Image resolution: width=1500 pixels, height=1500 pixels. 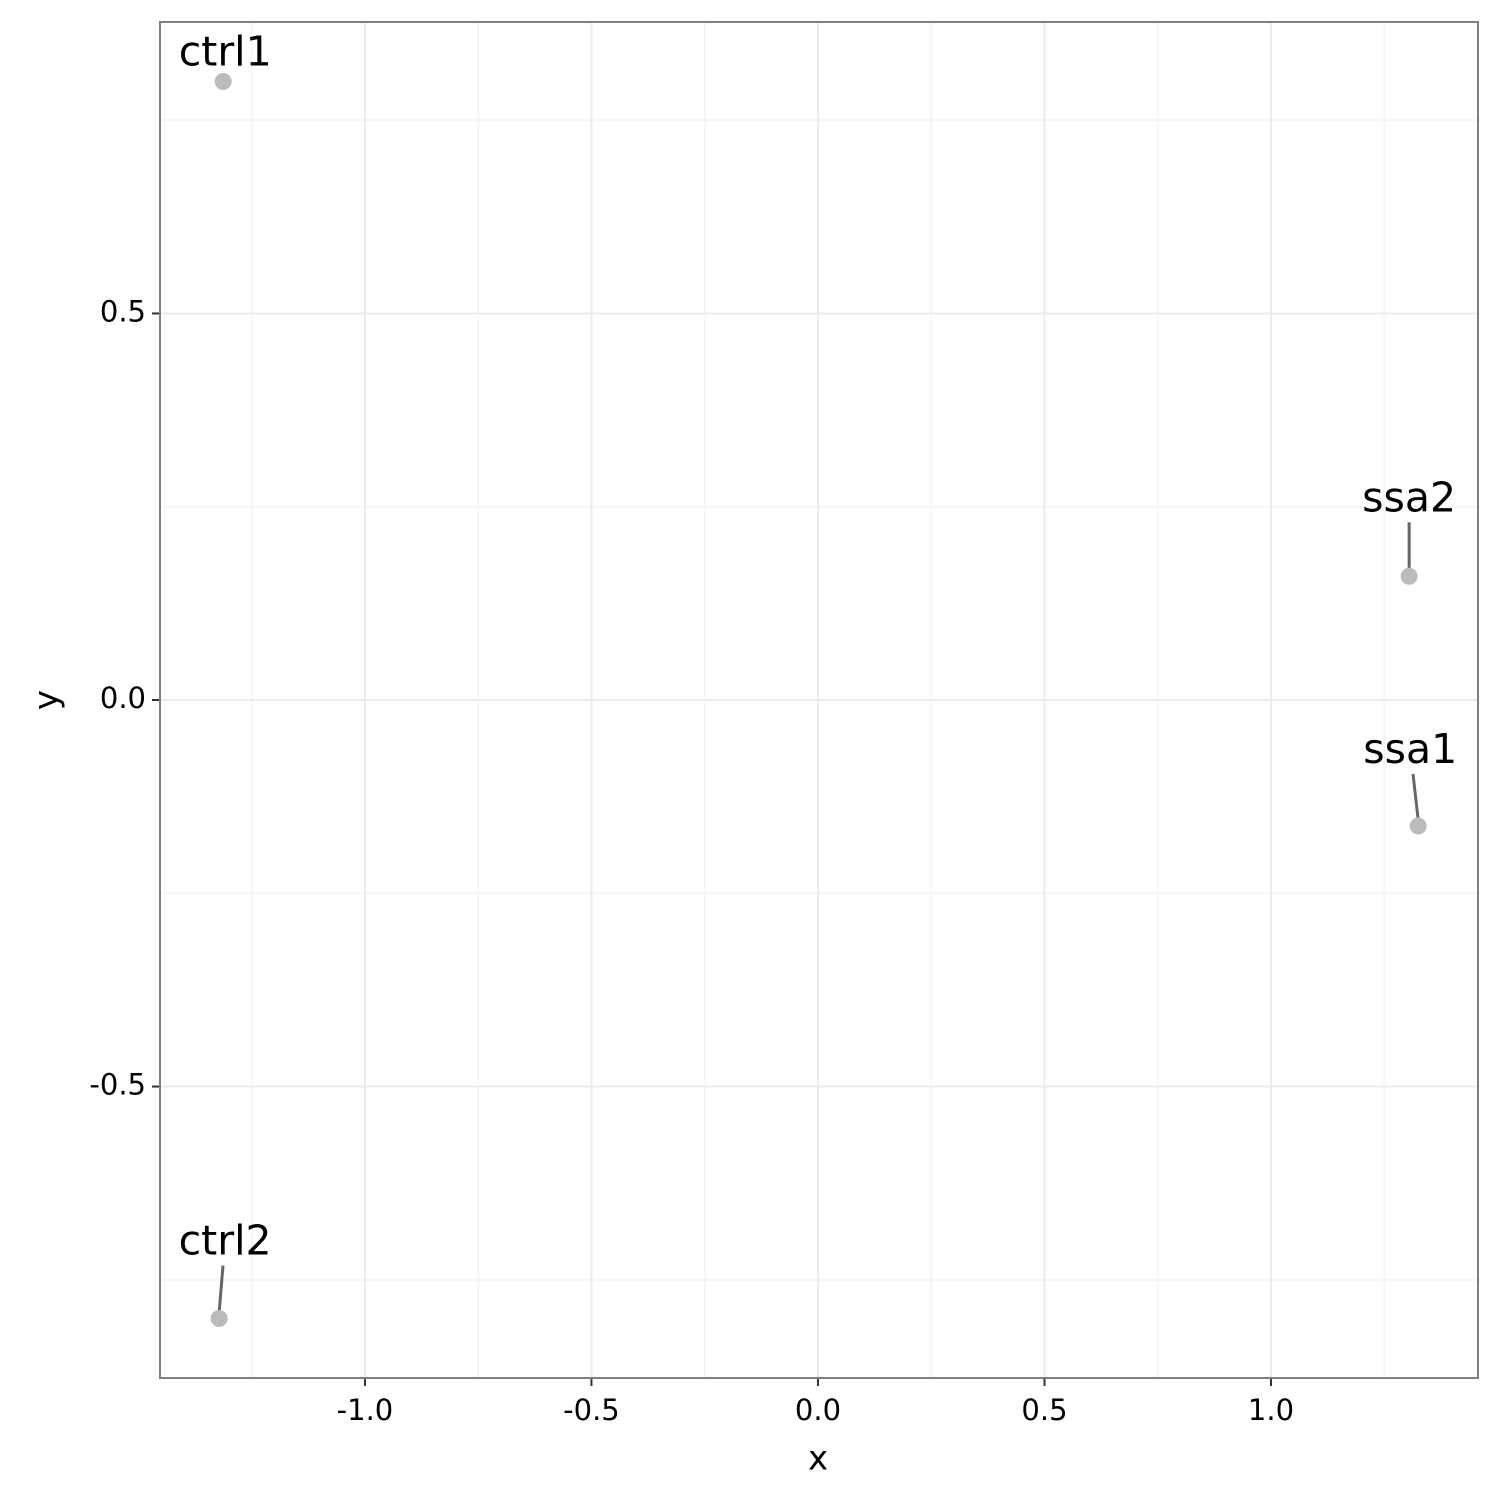 What do you see at coordinates (47, 700) in the screenshot?
I see `y-axis-label: y` at bounding box center [47, 700].